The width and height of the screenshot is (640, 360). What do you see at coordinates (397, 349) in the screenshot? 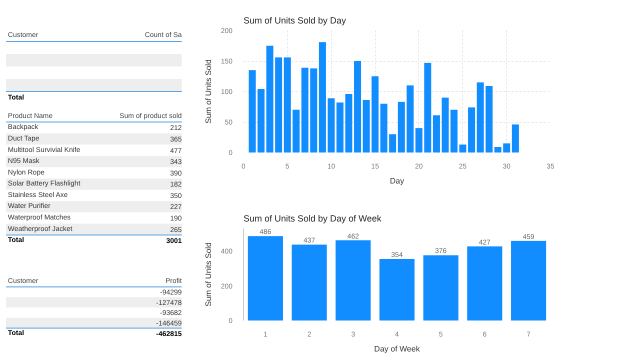
I see `x-axis-title: Day of Week` at bounding box center [397, 349].